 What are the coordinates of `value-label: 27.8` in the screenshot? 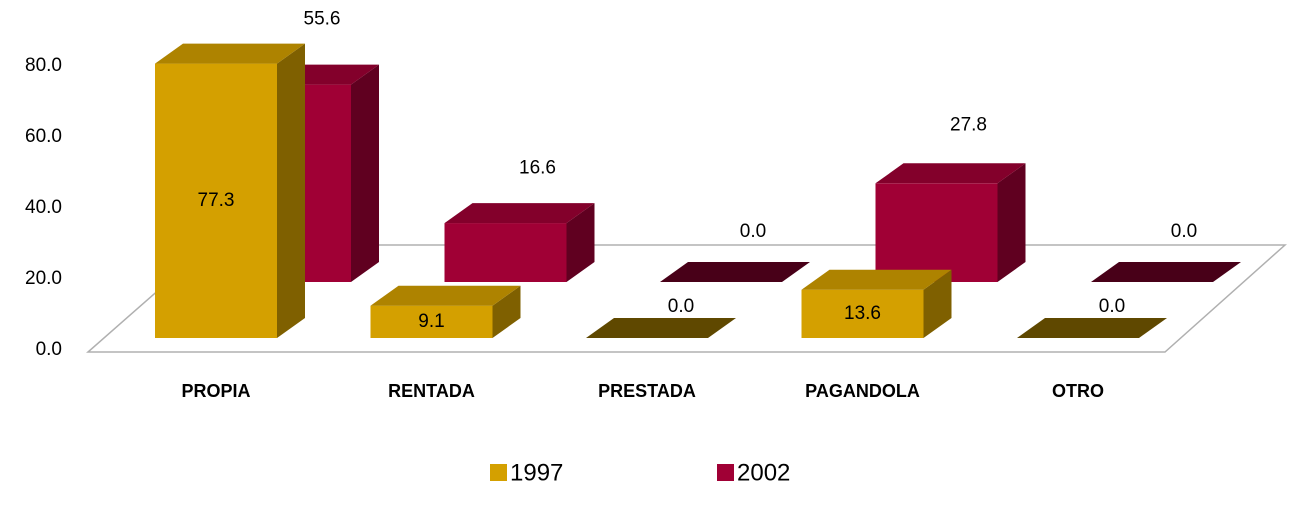 It's located at (968, 124).